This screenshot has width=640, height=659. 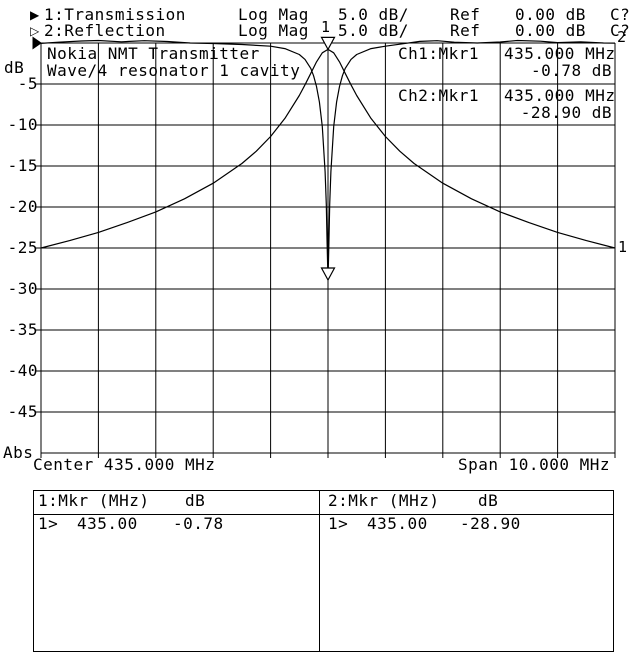 What do you see at coordinates (328, 43) in the screenshot?
I see `marker1-trace1-icon` at bounding box center [328, 43].